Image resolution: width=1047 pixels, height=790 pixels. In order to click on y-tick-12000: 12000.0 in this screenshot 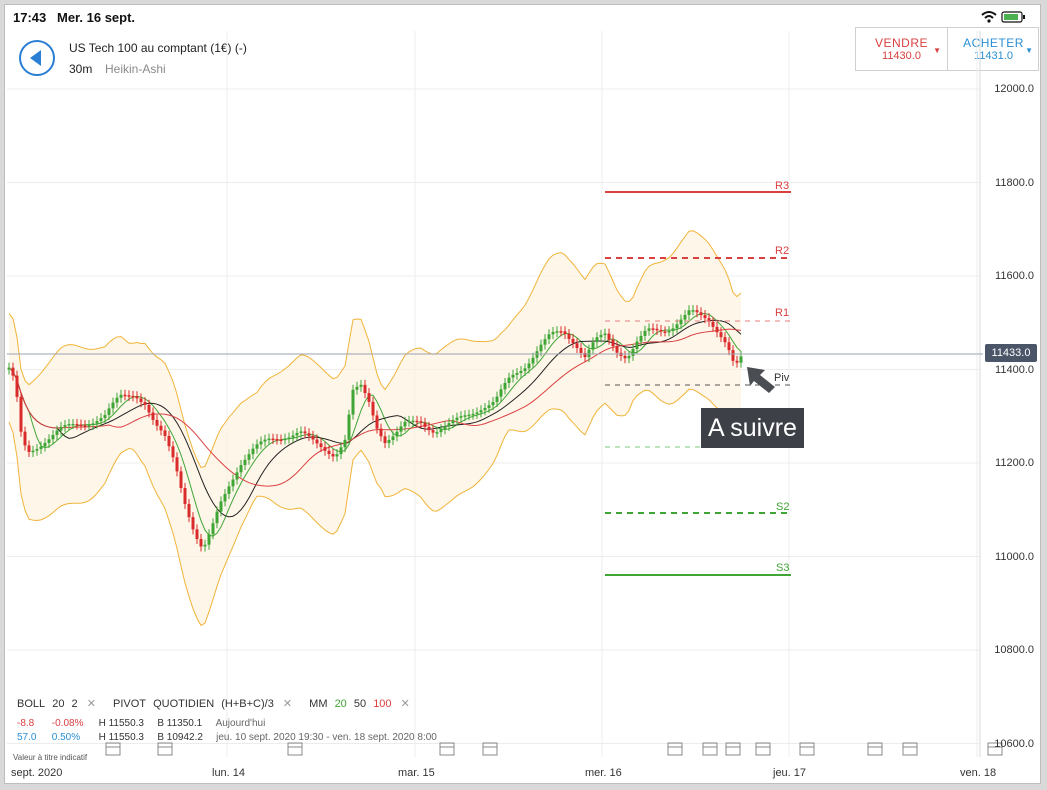, I will do `click(1014, 89)`.